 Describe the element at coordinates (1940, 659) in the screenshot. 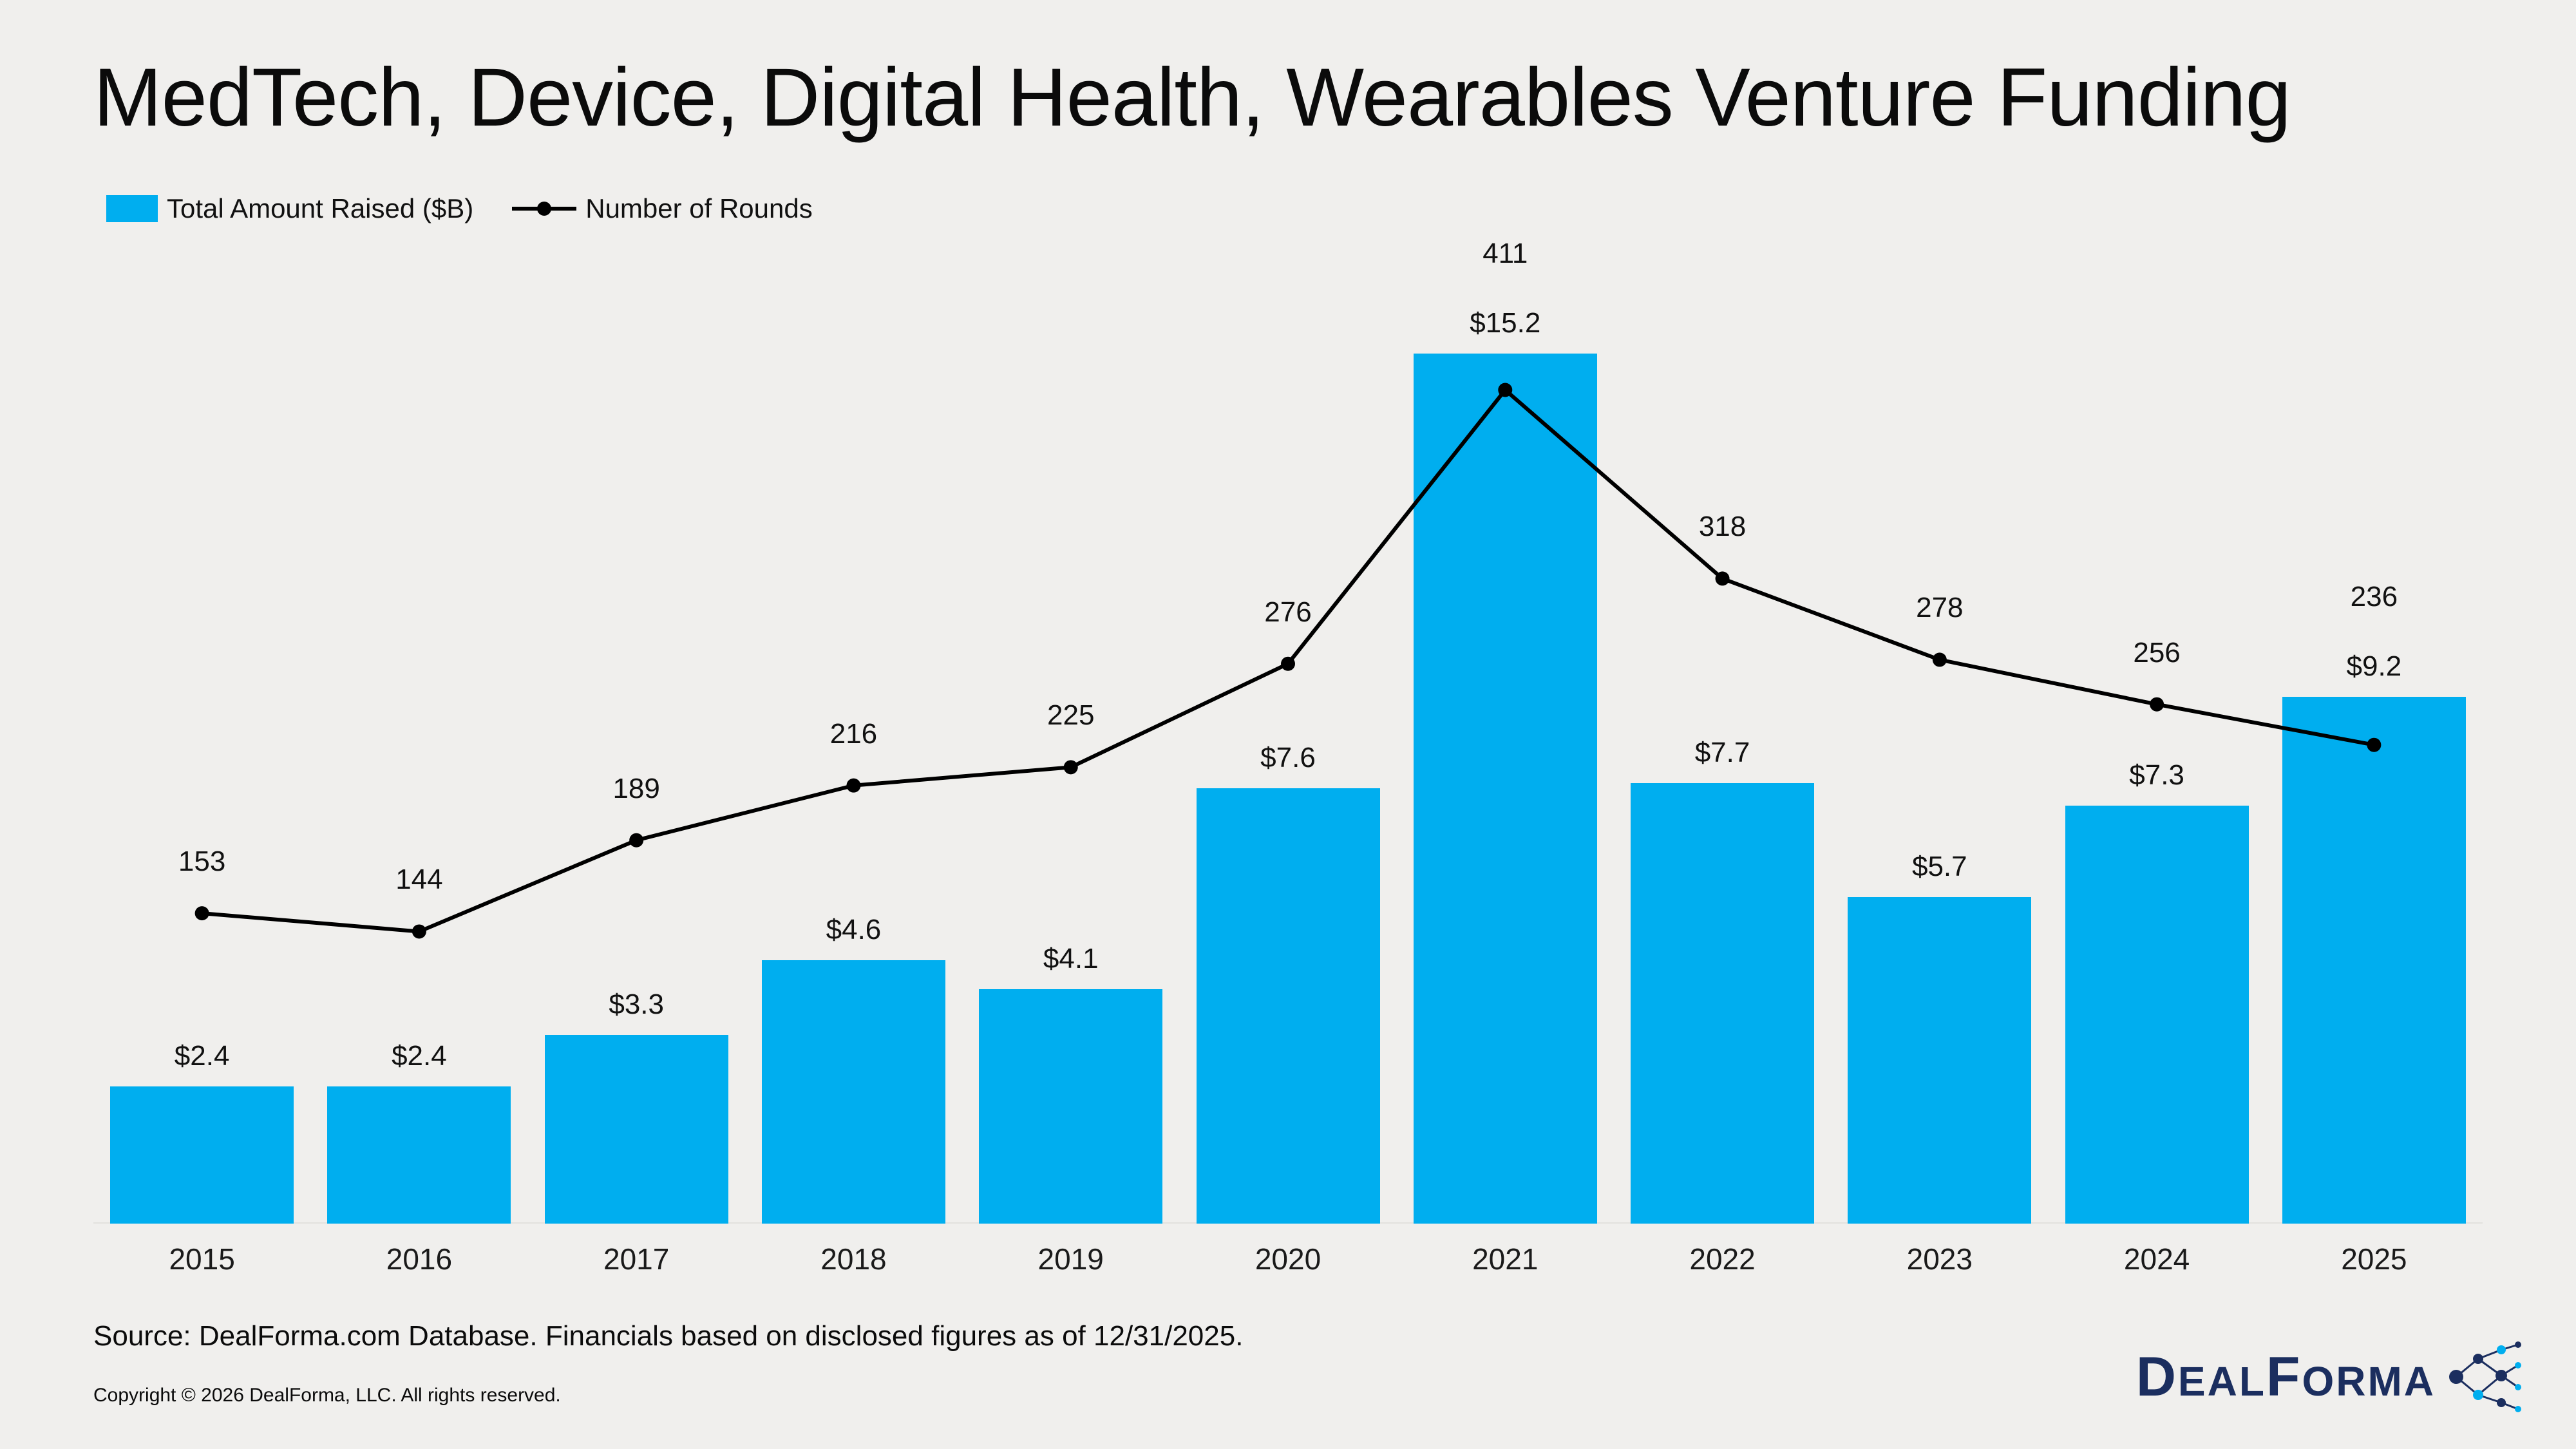

I see `line-point-2023` at that location.